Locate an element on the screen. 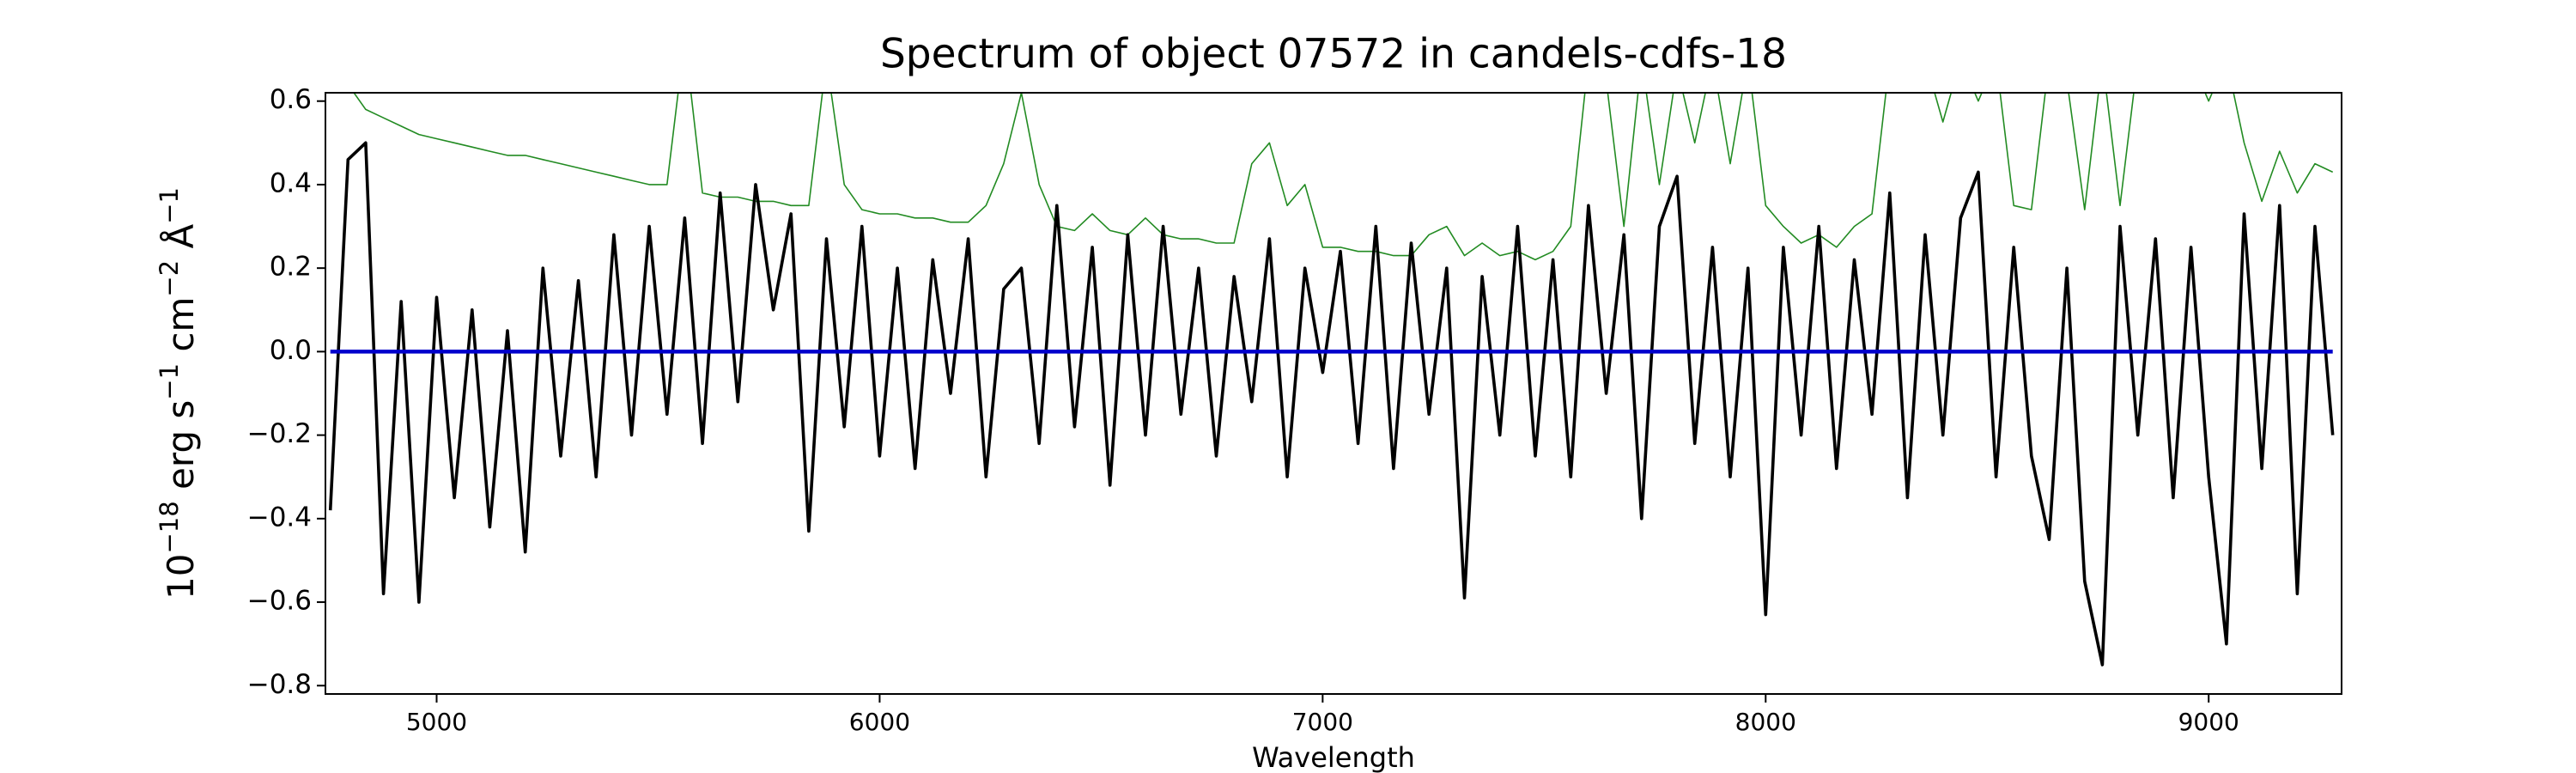  y-axis-label-part: erg s is located at coordinates (181, 451).